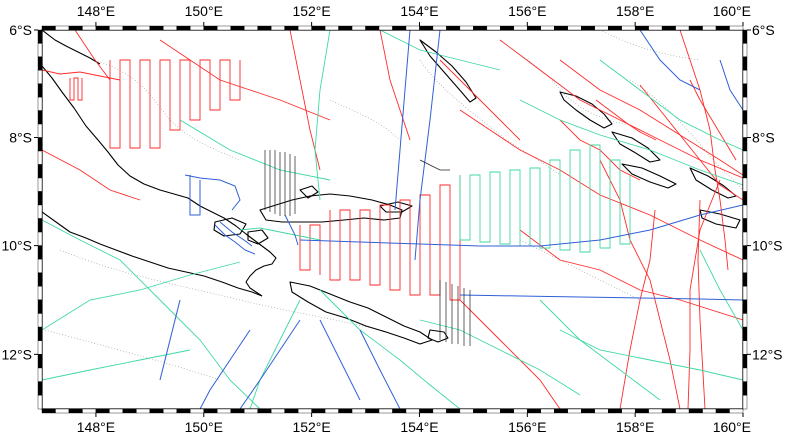 Image resolution: width=792 pixels, height=437 pixels. What do you see at coordinates (713, 183) in the screenshot?
I see `coastline-santa-isabel` at bounding box center [713, 183].